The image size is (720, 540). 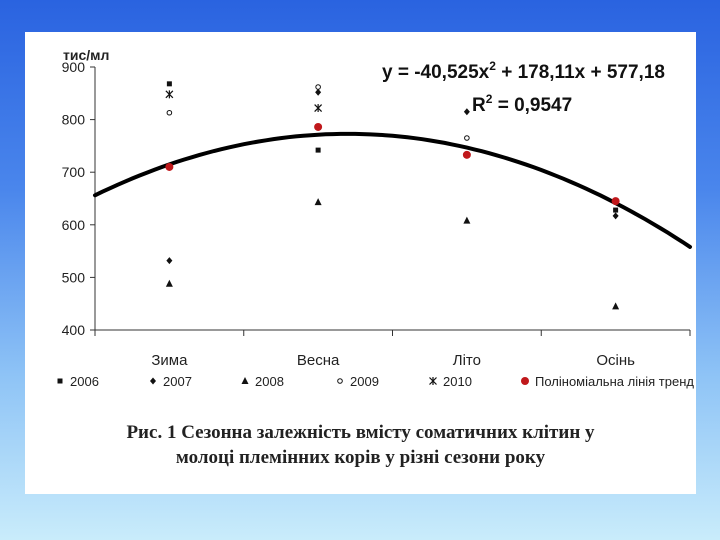 What do you see at coordinates (467, 360) in the screenshot?
I see `x-tick-label: Літо` at bounding box center [467, 360].